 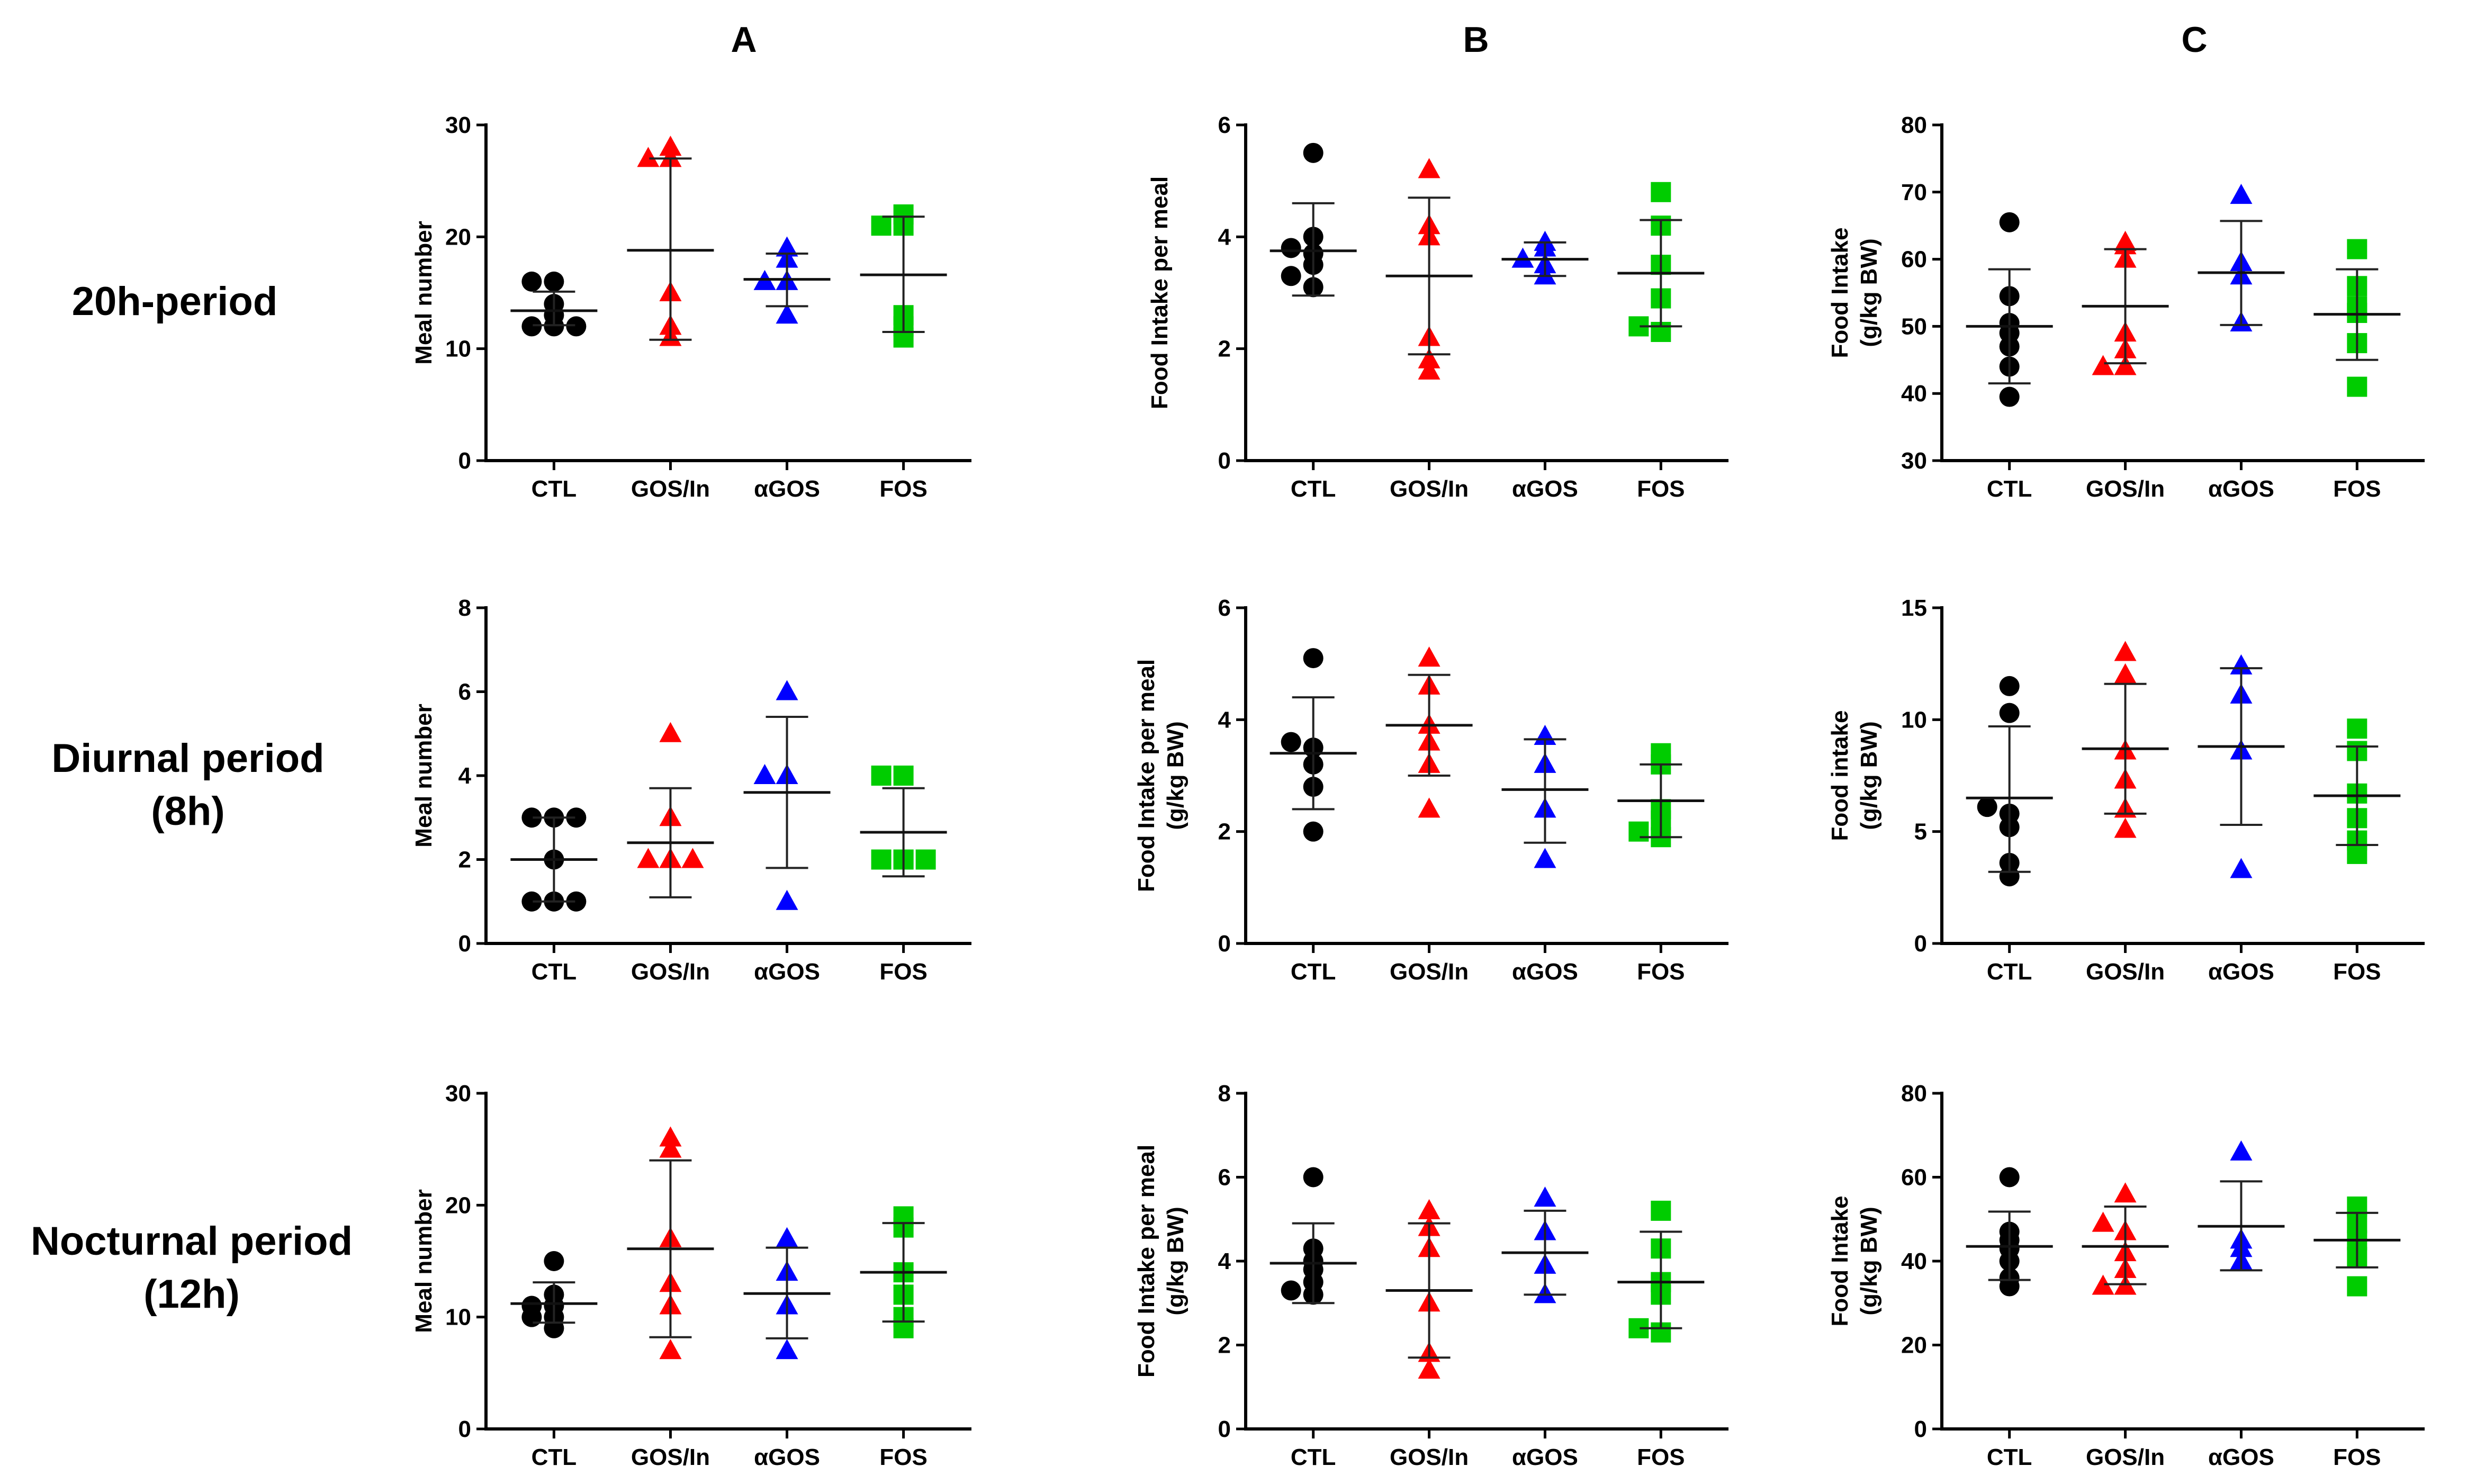 I want to click on panel-a3: 0 10 20 30 Meal number CTL GOS/In αGOS FOS, so click(x=691, y=1275).